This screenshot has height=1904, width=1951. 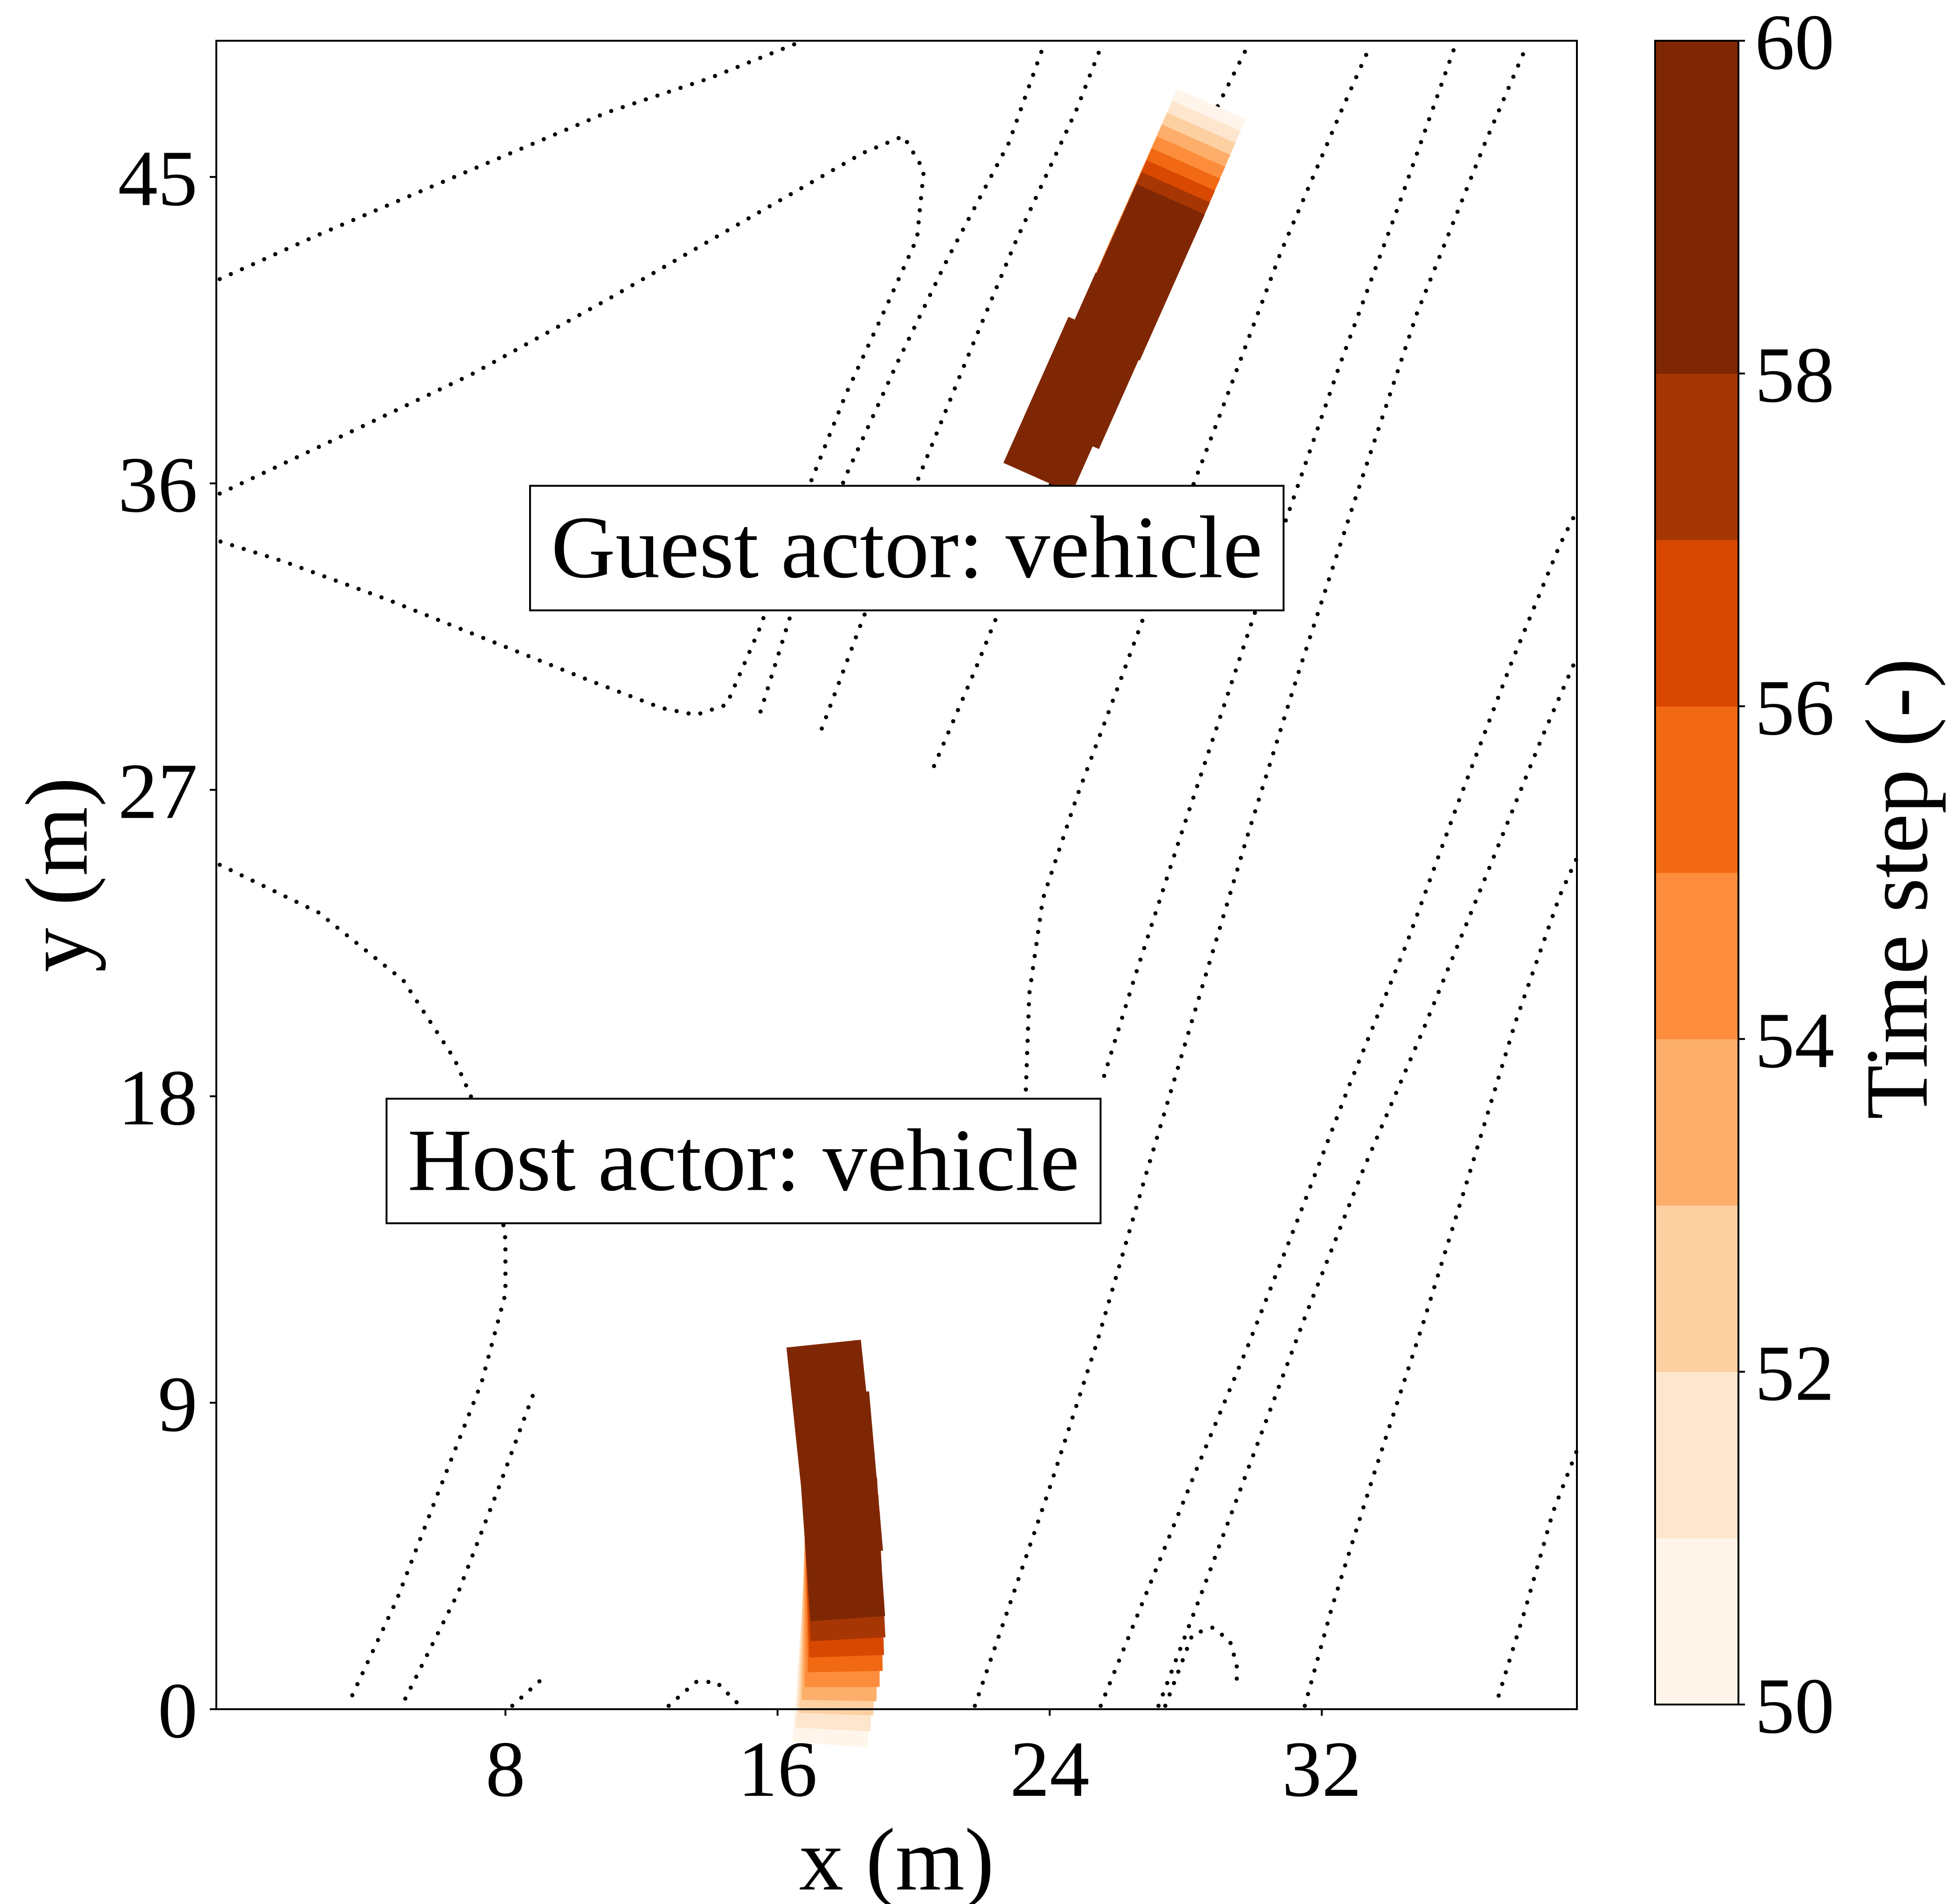 What do you see at coordinates (1794, 1040) in the screenshot?
I see `colorbar-tick-label: 54` at bounding box center [1794, 1040].